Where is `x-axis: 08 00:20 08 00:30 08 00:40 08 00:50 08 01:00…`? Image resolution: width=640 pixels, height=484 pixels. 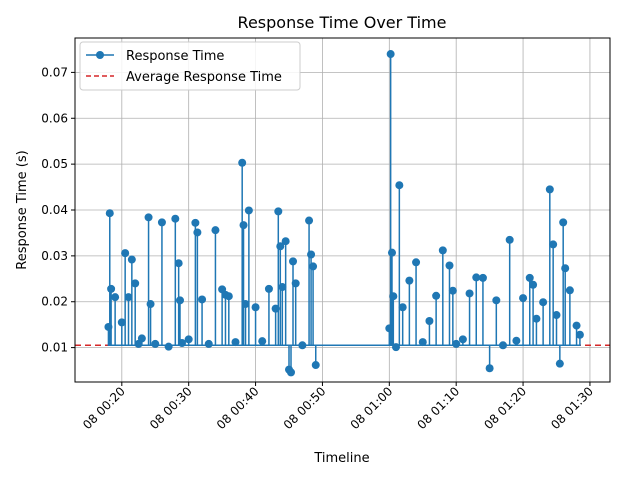
x-axis: 08 00:20 08 00:30 08 00:40 08 00:50 08 01:00… is located at coordinates (338, 407).